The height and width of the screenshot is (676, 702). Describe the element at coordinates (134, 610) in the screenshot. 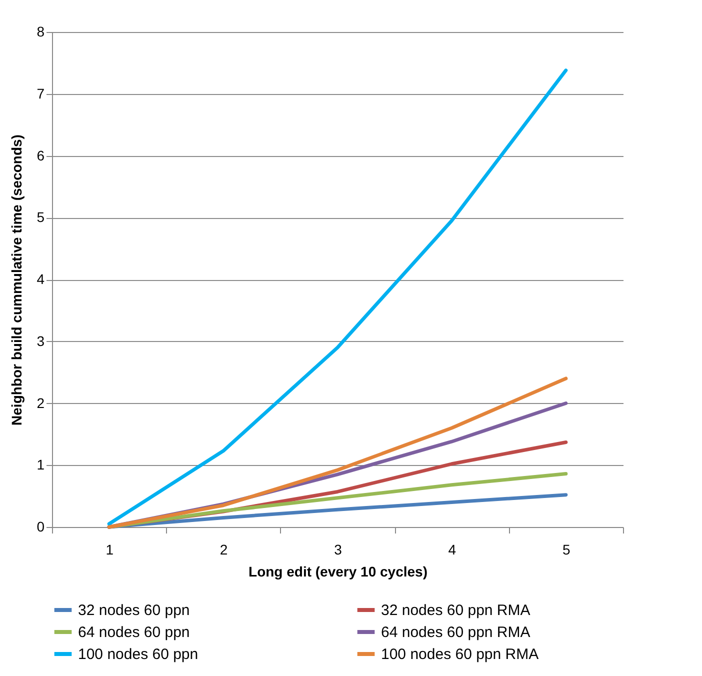

I see `legend-label: 32 nodes 60 ppn` at that location.